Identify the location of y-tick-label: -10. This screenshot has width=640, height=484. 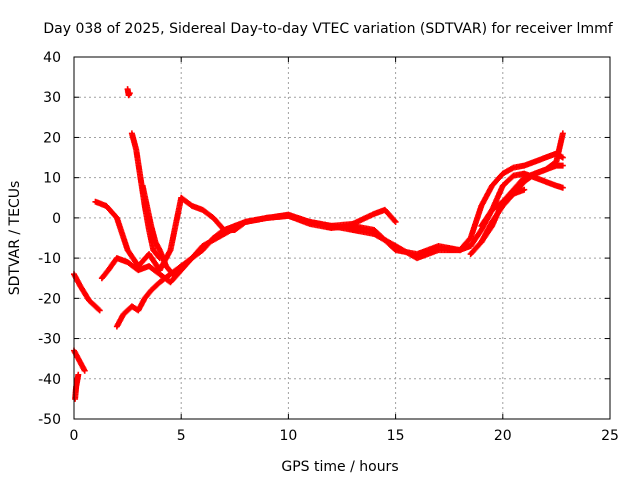
(49, 259).